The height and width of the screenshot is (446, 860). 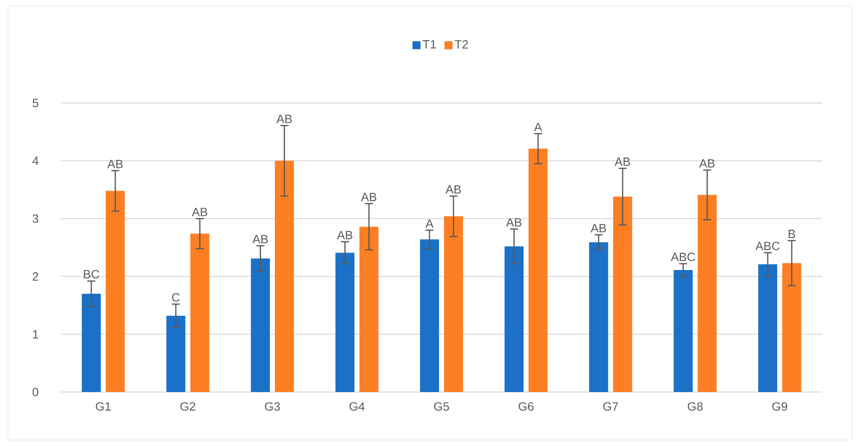 What do you see at coordinates (176, 297) in the screenshot?
I see `data-label: C` at bounding box center [176, 297].